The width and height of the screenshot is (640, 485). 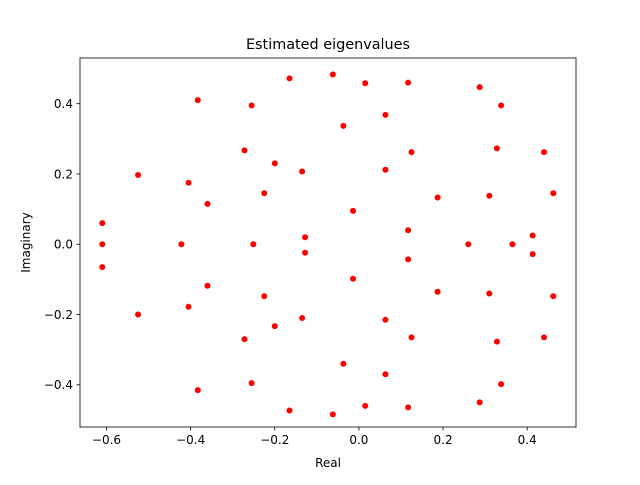 I want to click on y-axis-ticks: −0.4 −0.2 0.0 0.2 0.4, so click(x=62, y=244).